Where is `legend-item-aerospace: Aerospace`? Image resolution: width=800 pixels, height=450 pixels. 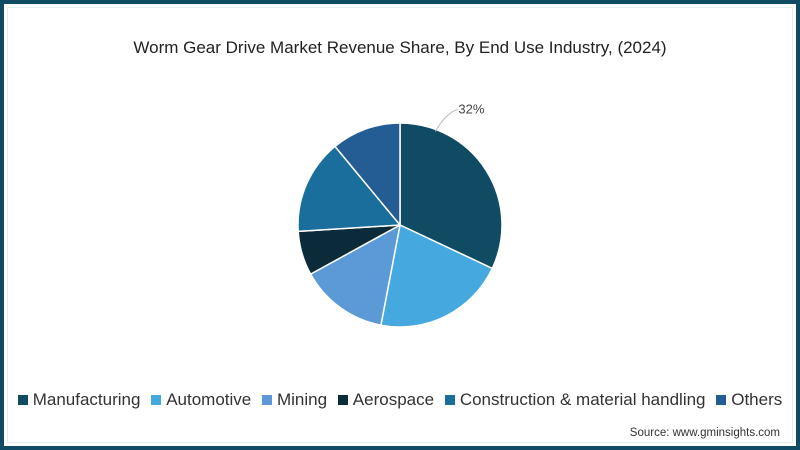 legend-item-aerospace: Aerospace is located at coordinates (386, 400).